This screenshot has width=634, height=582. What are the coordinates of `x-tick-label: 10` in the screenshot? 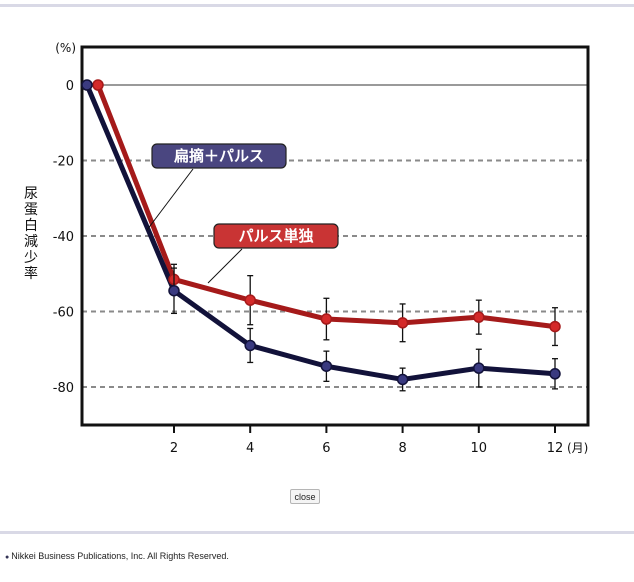 It's located at (479, 448).